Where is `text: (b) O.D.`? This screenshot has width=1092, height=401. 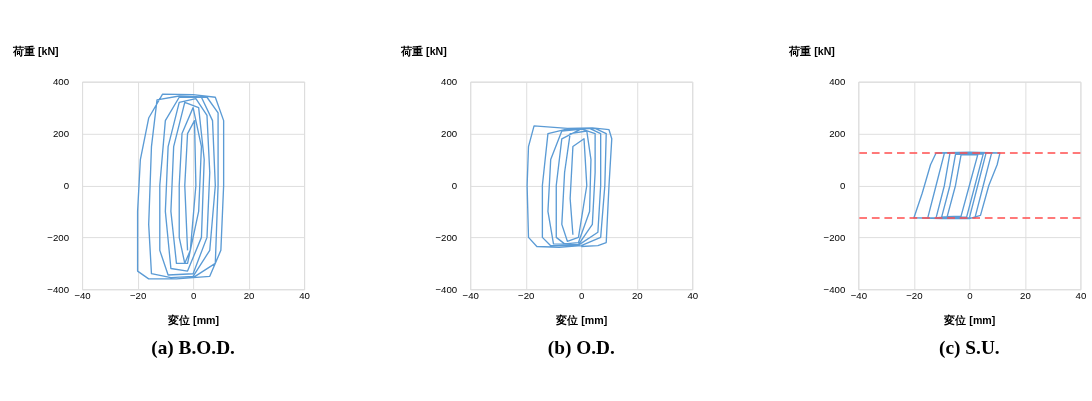
text: (b) O.D. is located at coordinates (581, 347).